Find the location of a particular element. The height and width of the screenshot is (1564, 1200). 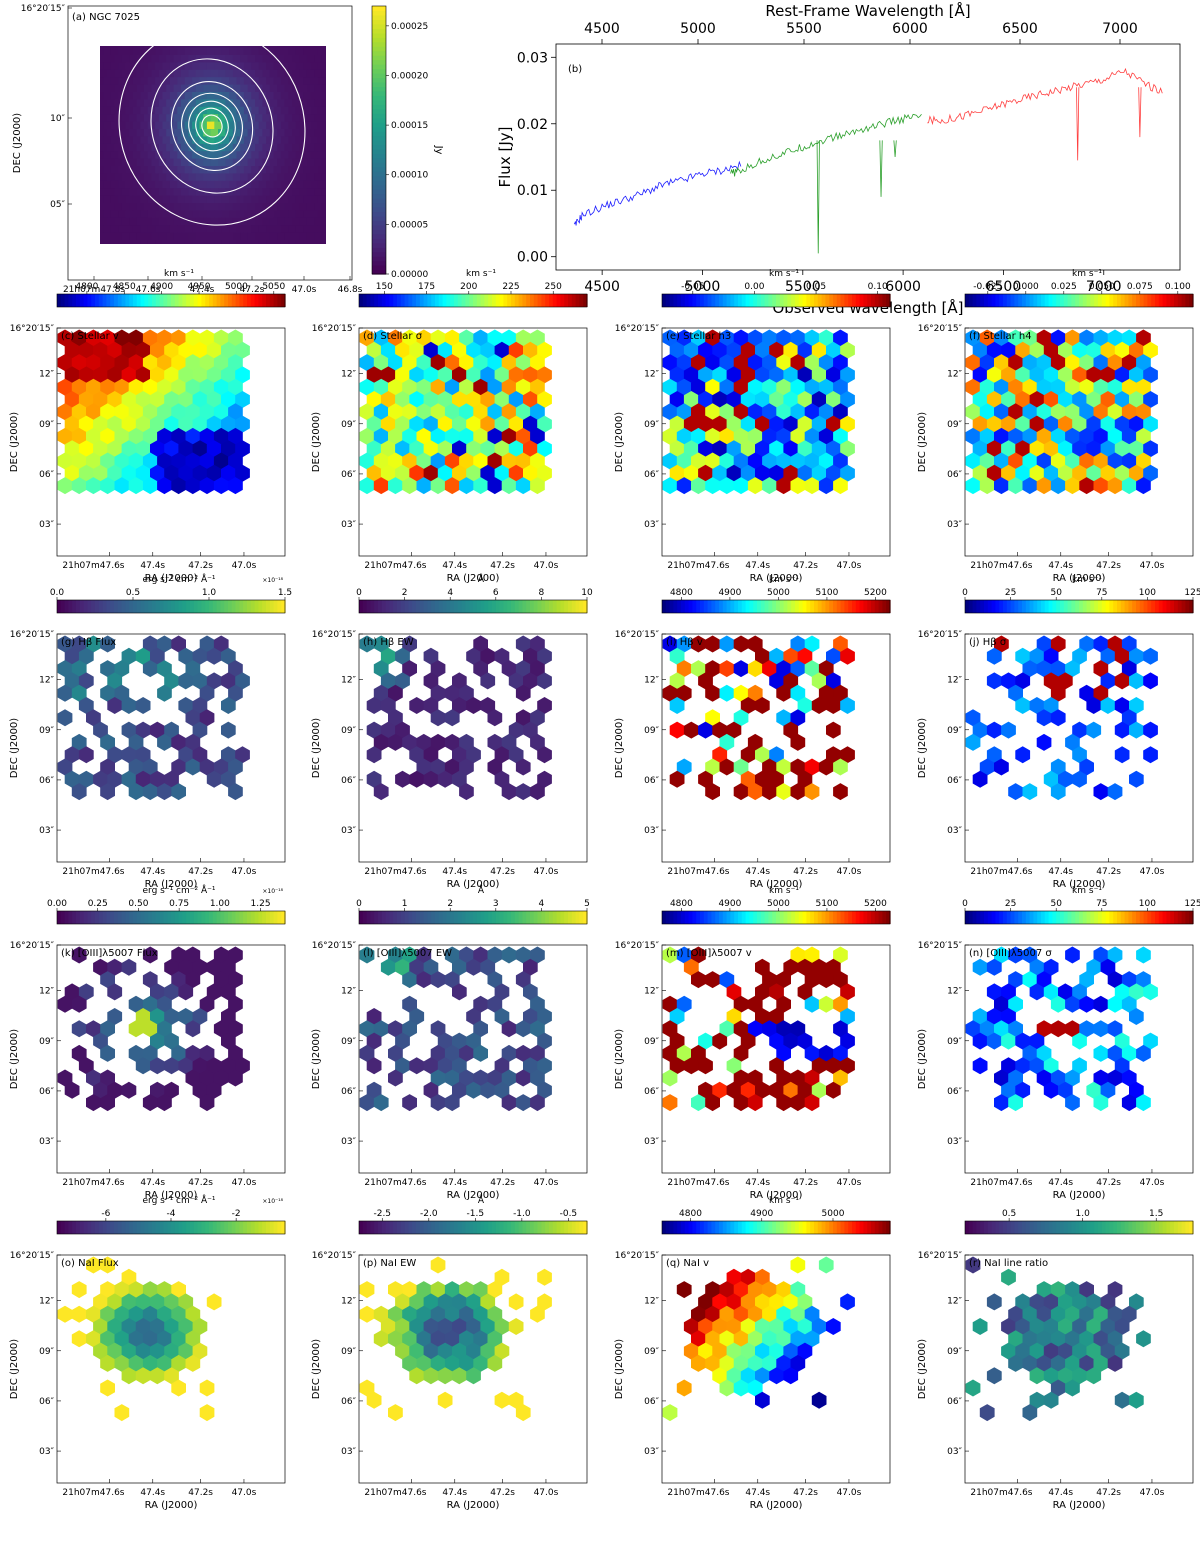

panel-title: (p) NaI EW is located at coordinates (389, 1263).